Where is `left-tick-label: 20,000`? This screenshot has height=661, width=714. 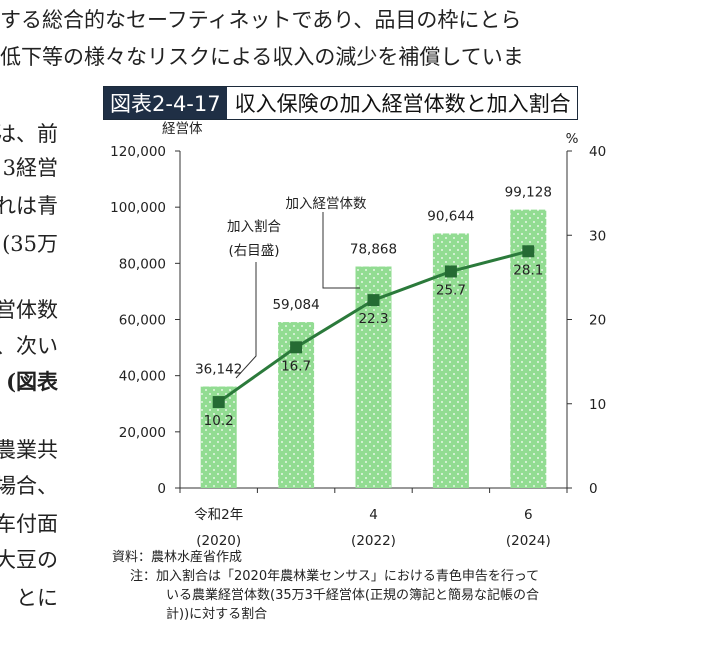 left-tick-label: 20,000 is located at coordinates (142, 433).